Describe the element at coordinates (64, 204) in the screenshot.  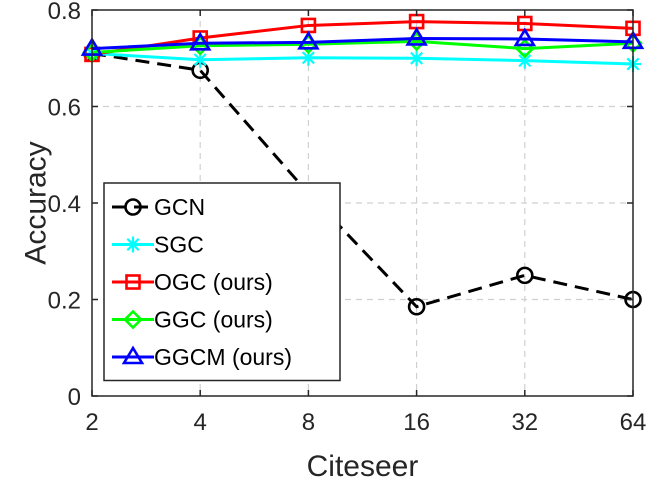
I see `y-tick-label: 0.4` at that location.